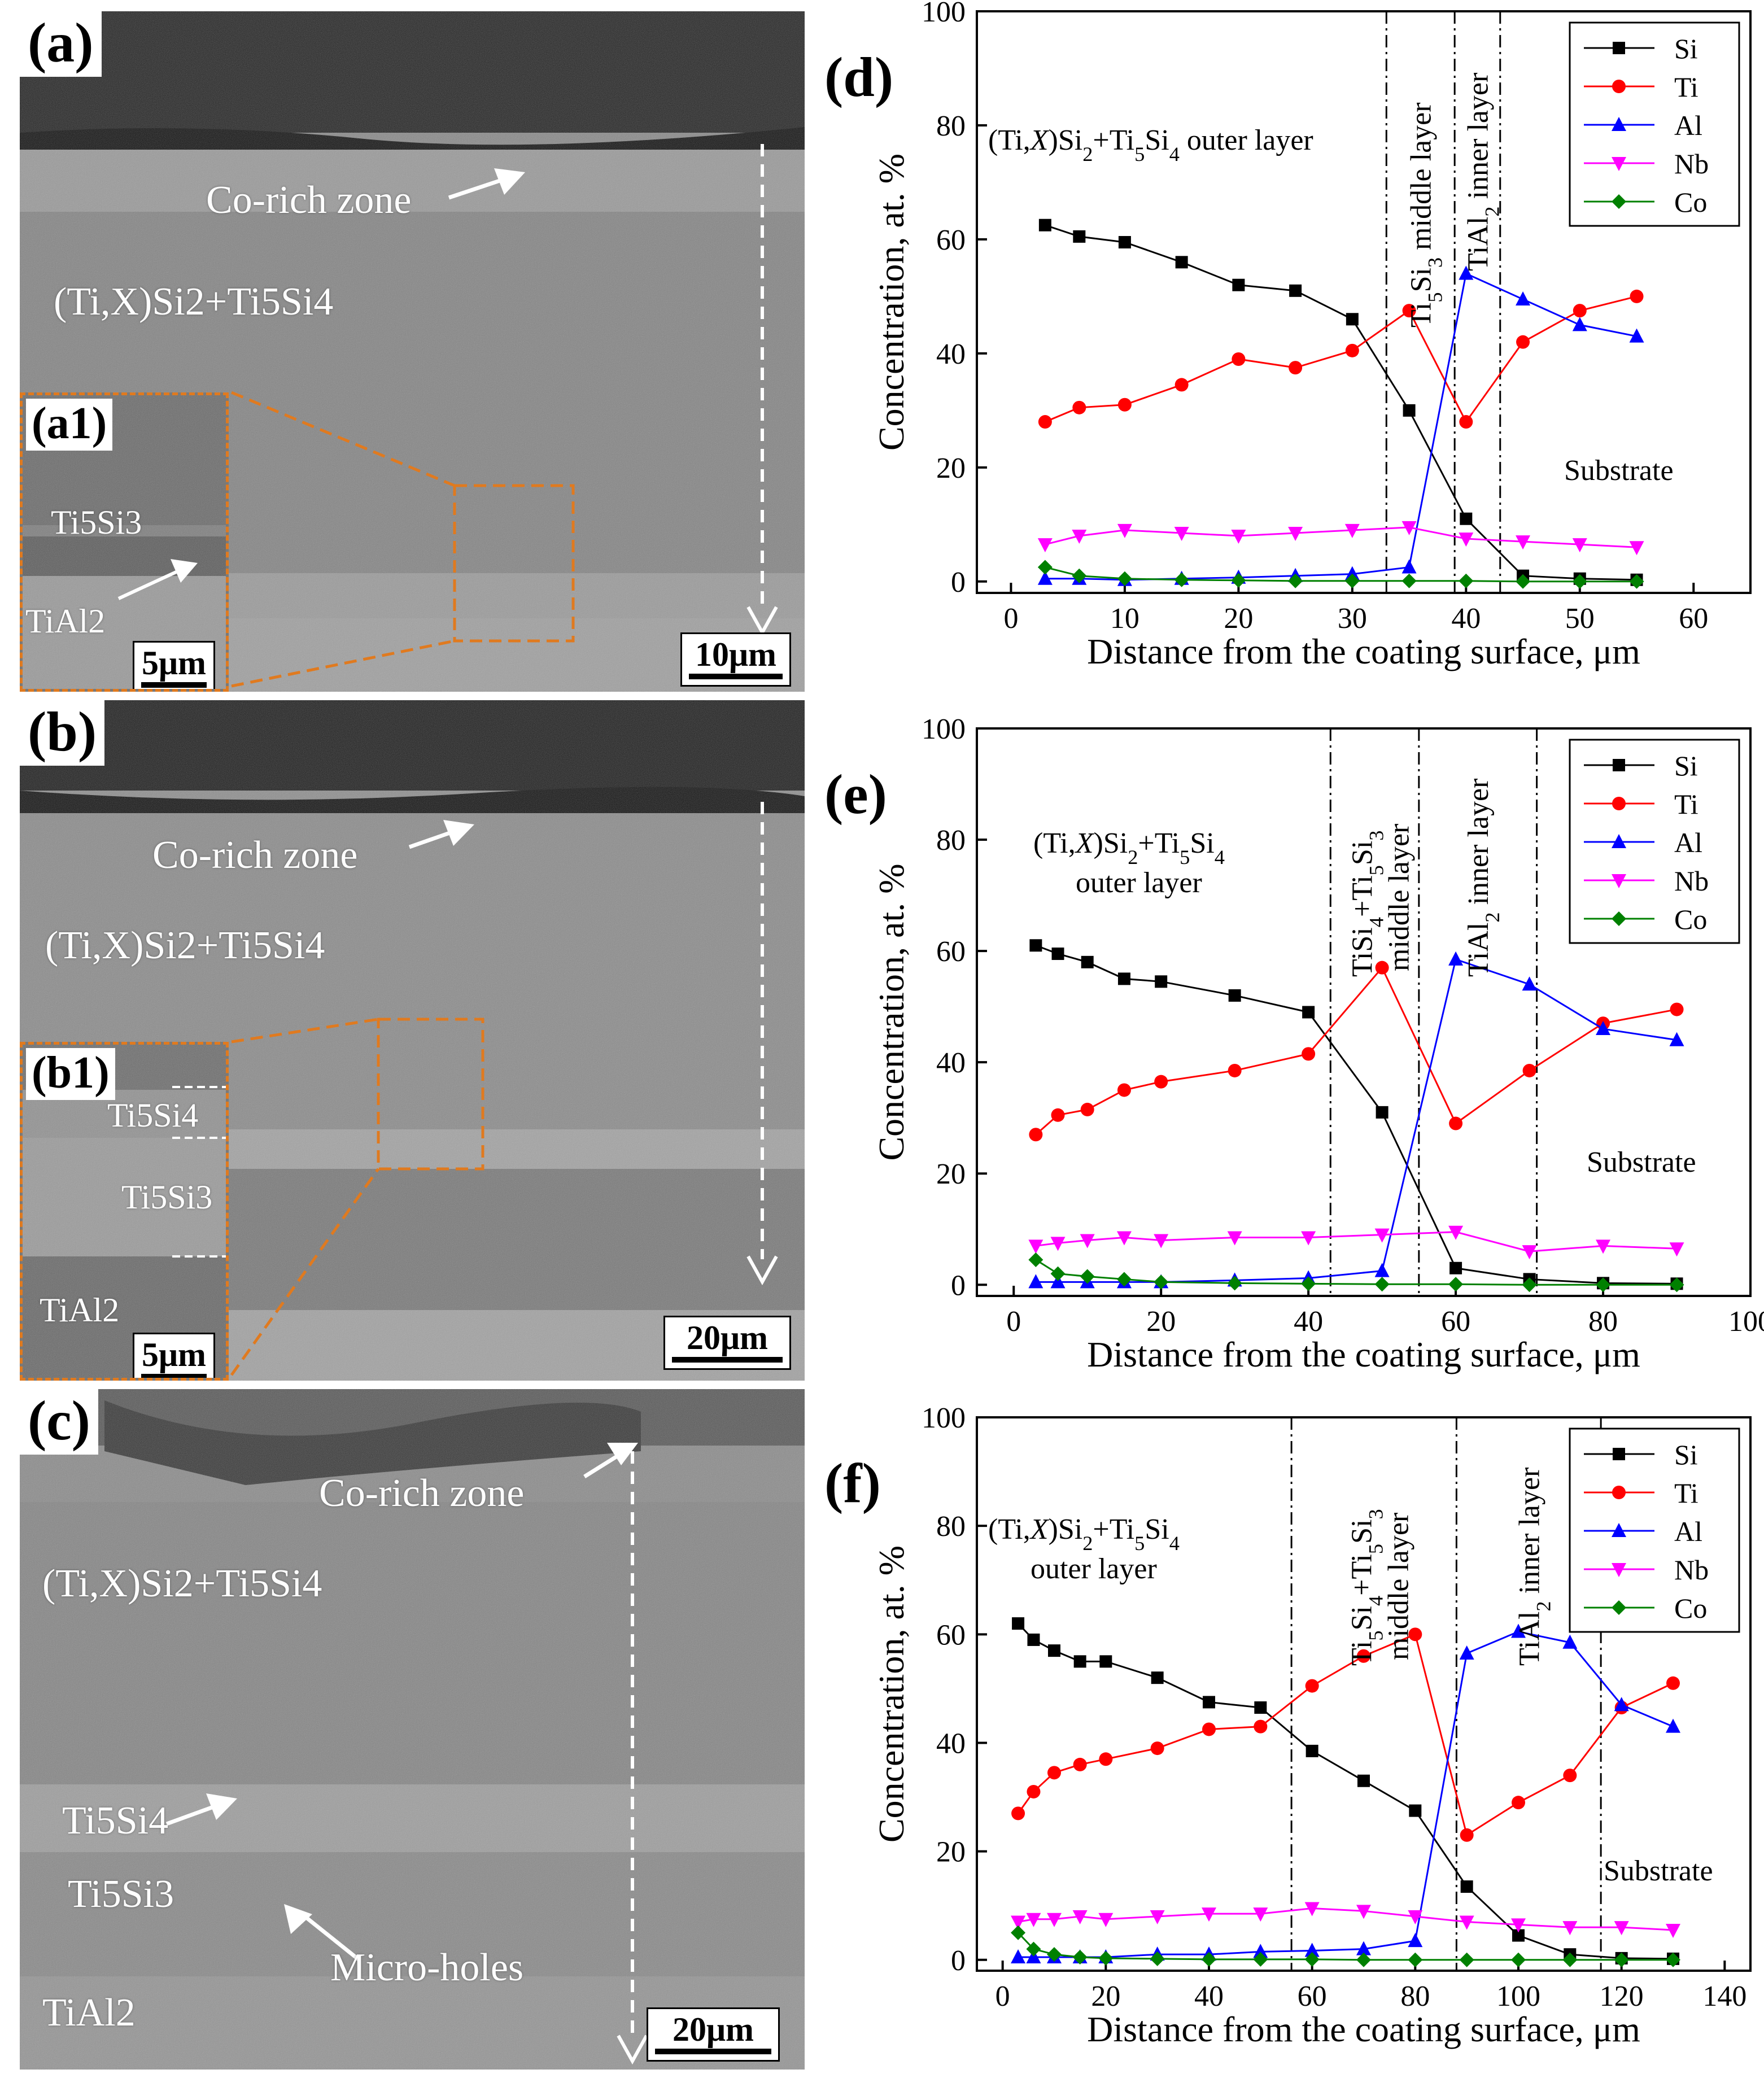 This screenshot has width=1764, height=2078. Describe the element at coordinates (1622, 1996) in the screenshot. I see `x-tick-label: 120` at that location.